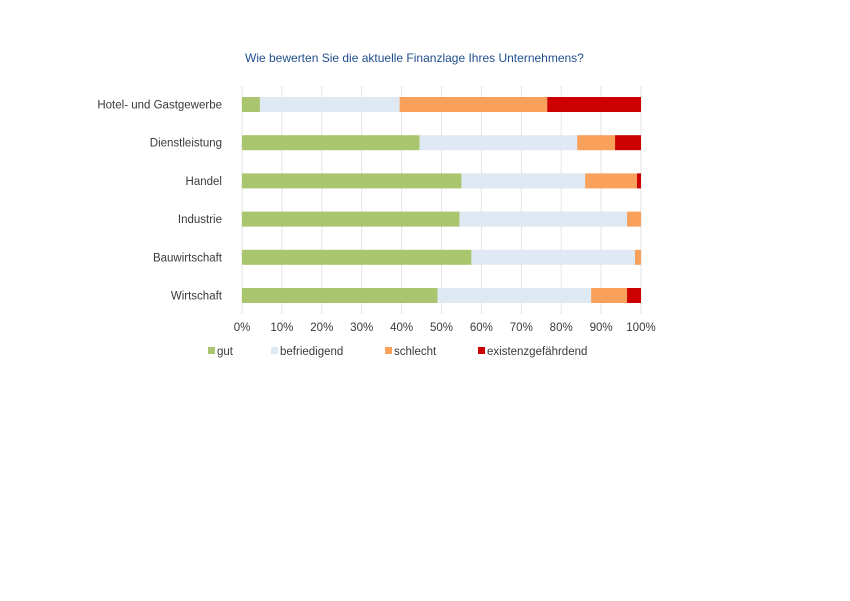 The width and height of the screenshot is (850, 601). What do you see at coordinates (601, 328) in the screenshot?
I see `x-tick-label: 90%` at bounding box center [601, 328].